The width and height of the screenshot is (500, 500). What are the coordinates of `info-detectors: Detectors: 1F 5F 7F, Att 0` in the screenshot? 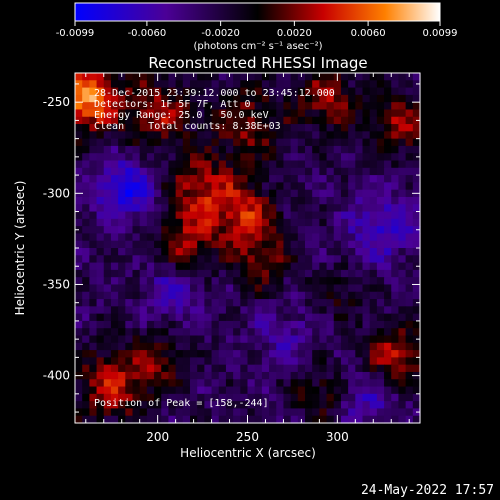 It's located at (172, 104).